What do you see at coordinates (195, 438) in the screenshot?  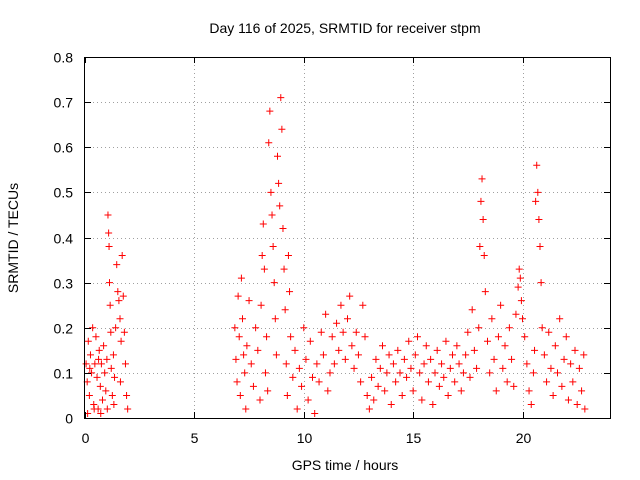 I see `x-tick-label: 5` at bounding box center [195, 438].